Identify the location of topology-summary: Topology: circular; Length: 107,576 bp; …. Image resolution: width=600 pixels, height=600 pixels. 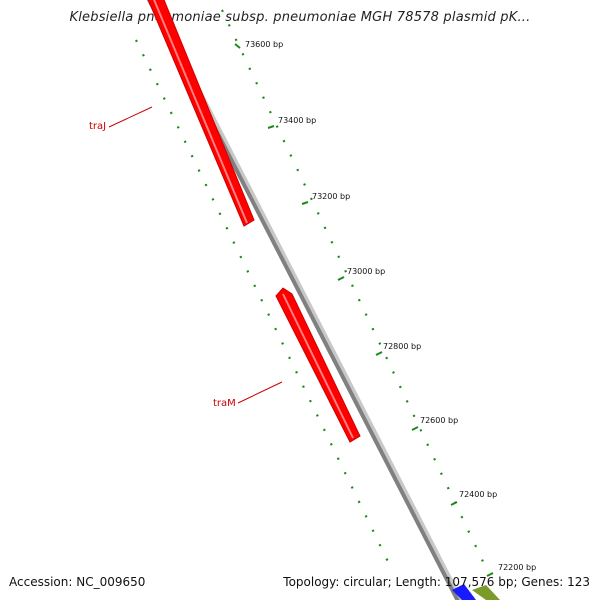
(436, 582).